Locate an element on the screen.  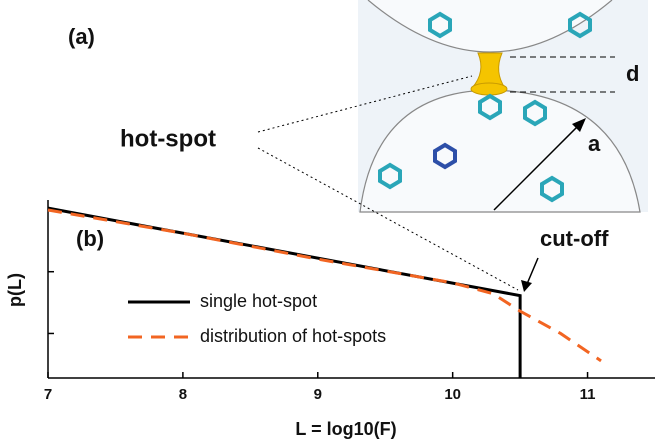
x-tick-label: 11 is located at coordinates (588, 394).